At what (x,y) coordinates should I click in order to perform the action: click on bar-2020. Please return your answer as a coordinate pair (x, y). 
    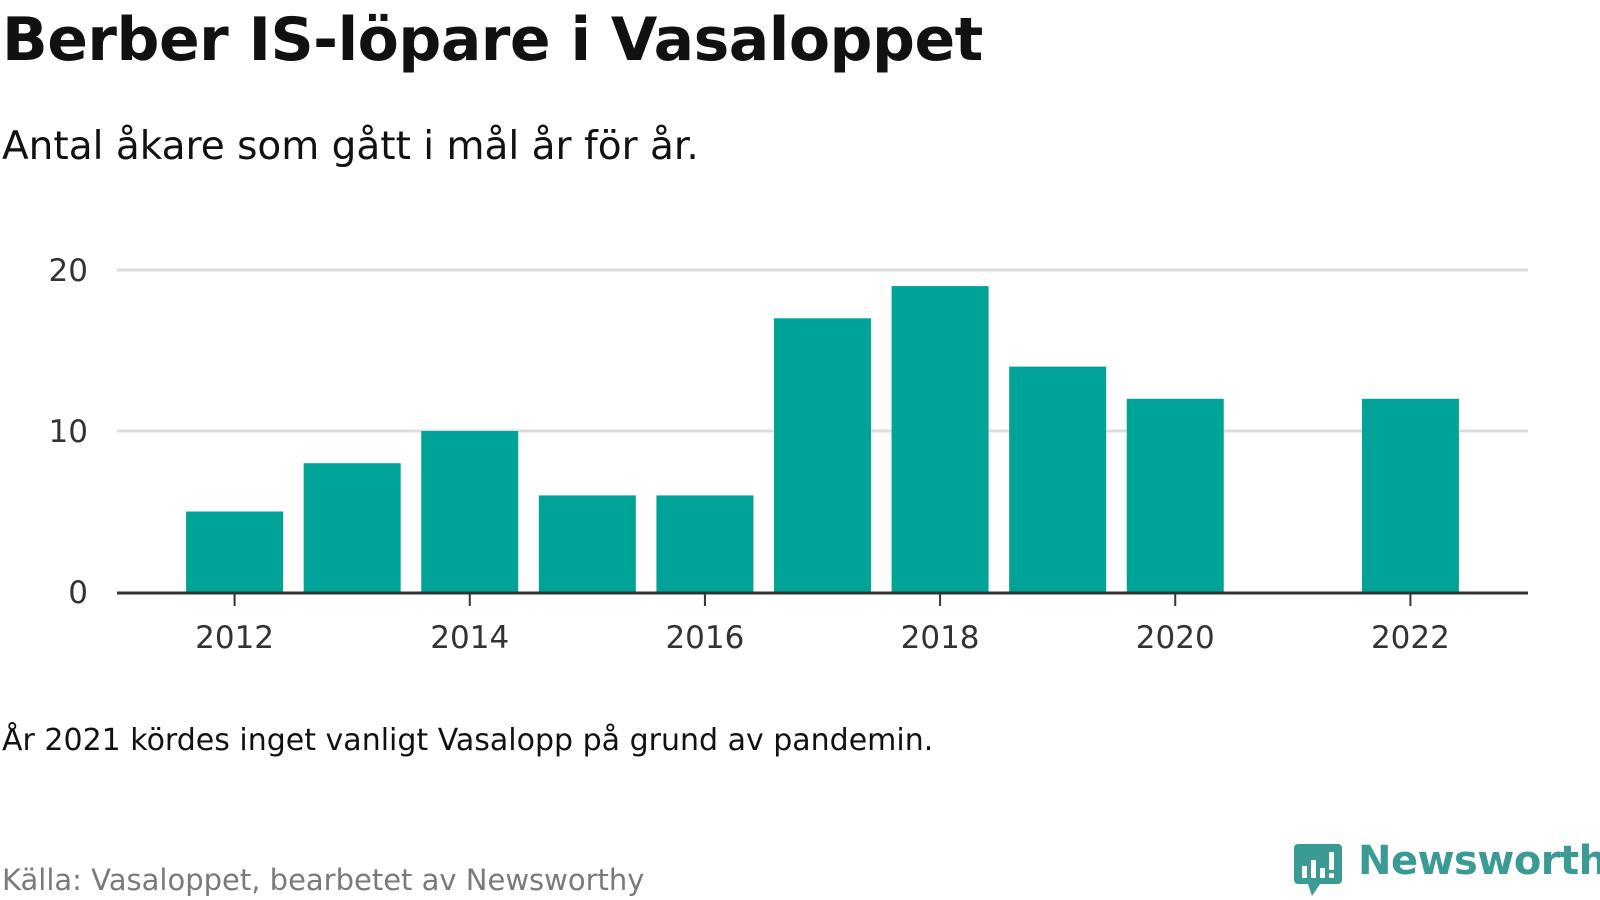
    Looking at the image, I should click on (1175, 495).